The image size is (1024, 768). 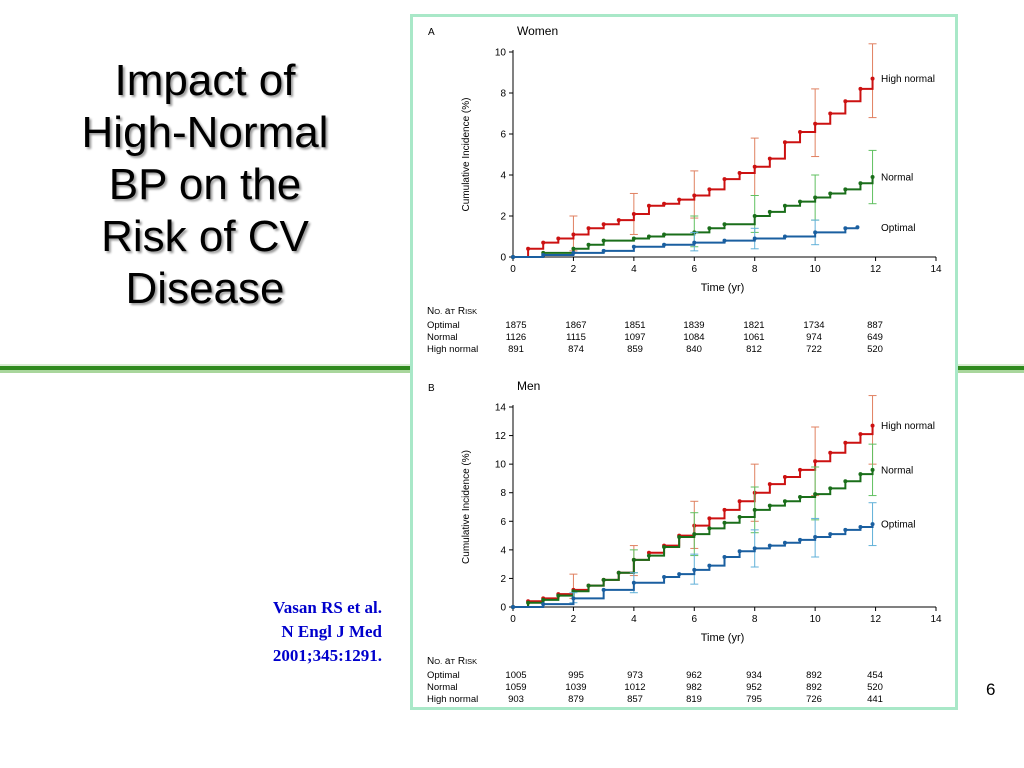 What do you see at coordinates (754, 699) in the screenshot?
I see `risk-cell: 795` at bounding box center [754, 699].